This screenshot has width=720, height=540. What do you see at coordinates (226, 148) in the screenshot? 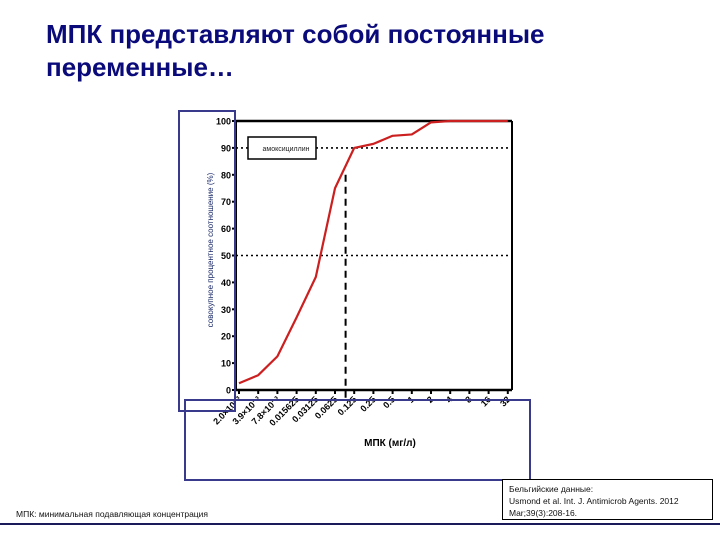
I see `svg-text: 90` at bounding box center [226, 148].